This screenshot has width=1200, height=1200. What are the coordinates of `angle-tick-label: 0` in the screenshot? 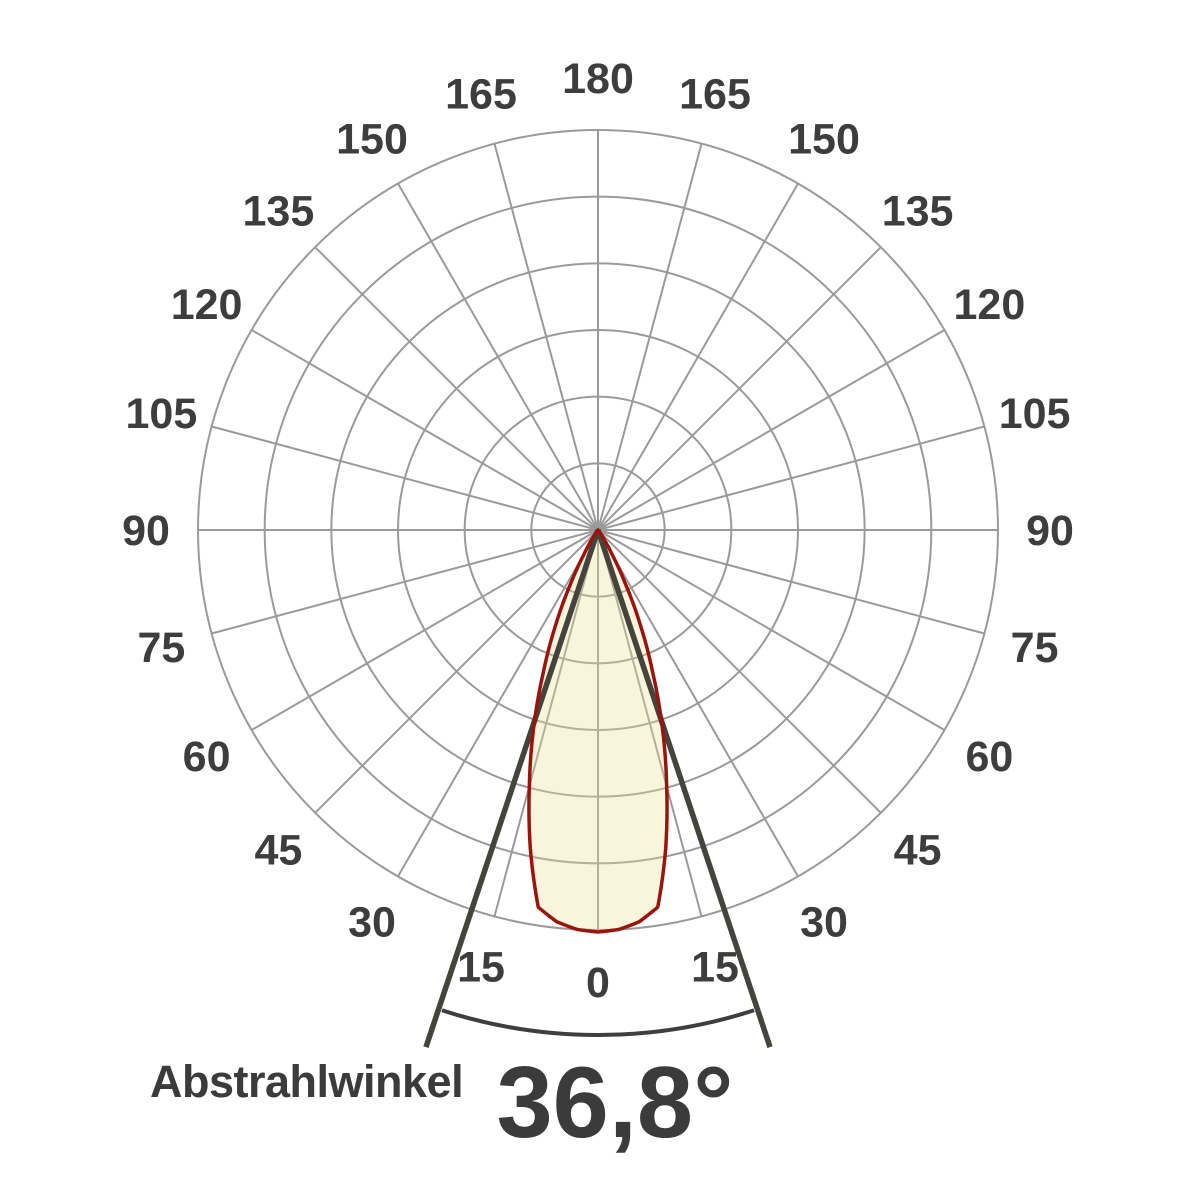 It's located at (598, 983).